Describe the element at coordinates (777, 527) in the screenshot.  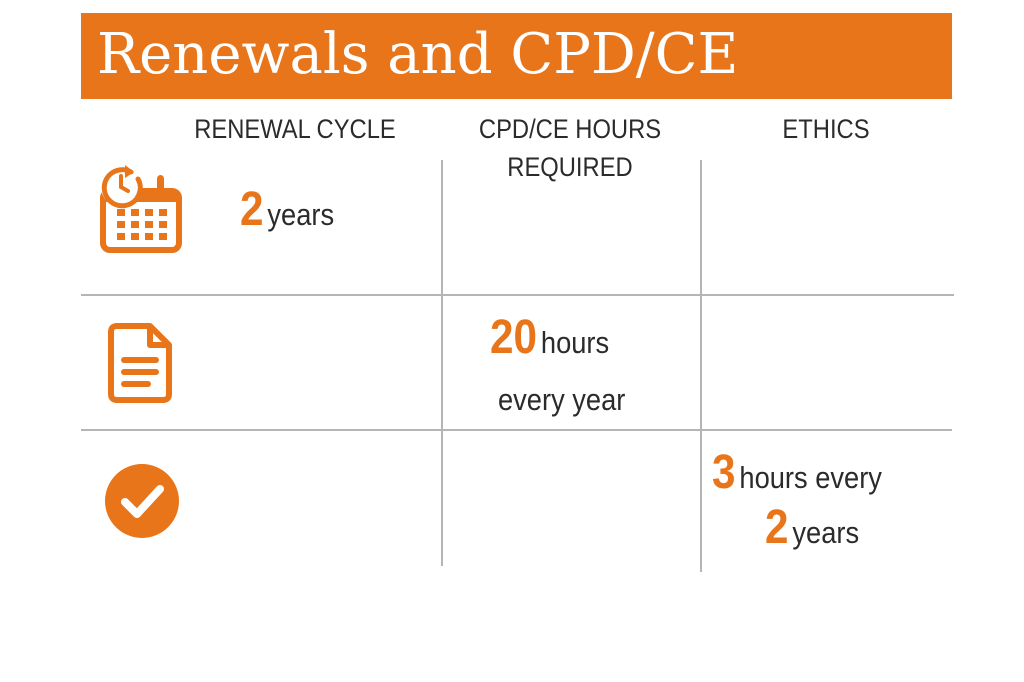
I see `ethics-period-number: 2` at that location.